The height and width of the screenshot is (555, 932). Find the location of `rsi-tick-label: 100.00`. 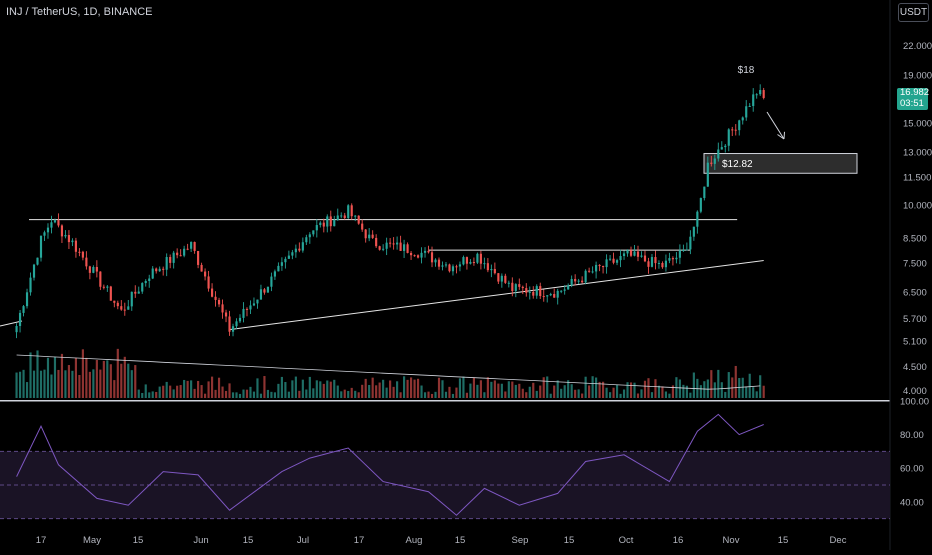

rsi-tick-label: 100.00 is located at coordinates (914, 402).